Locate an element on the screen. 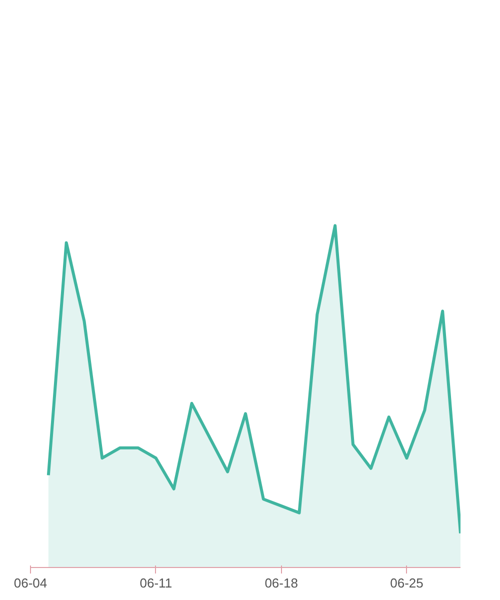  x-tick-label: 06-18 is located at coordinates (281, 583).